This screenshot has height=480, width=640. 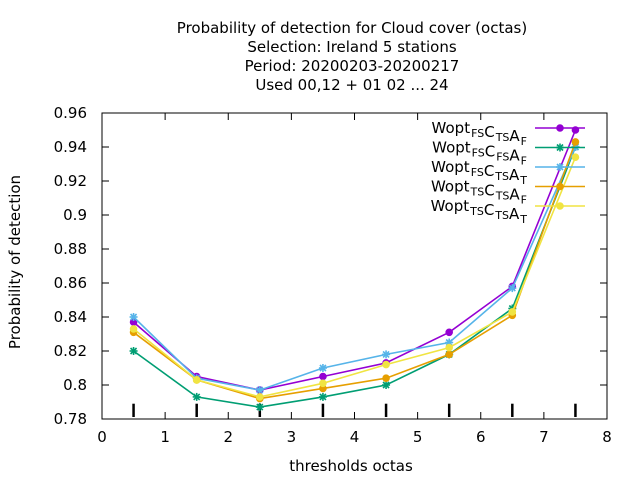 I want to click on title-line-4: Used 00,12 + 01 02 ... 24, so click(x=351, y=85).